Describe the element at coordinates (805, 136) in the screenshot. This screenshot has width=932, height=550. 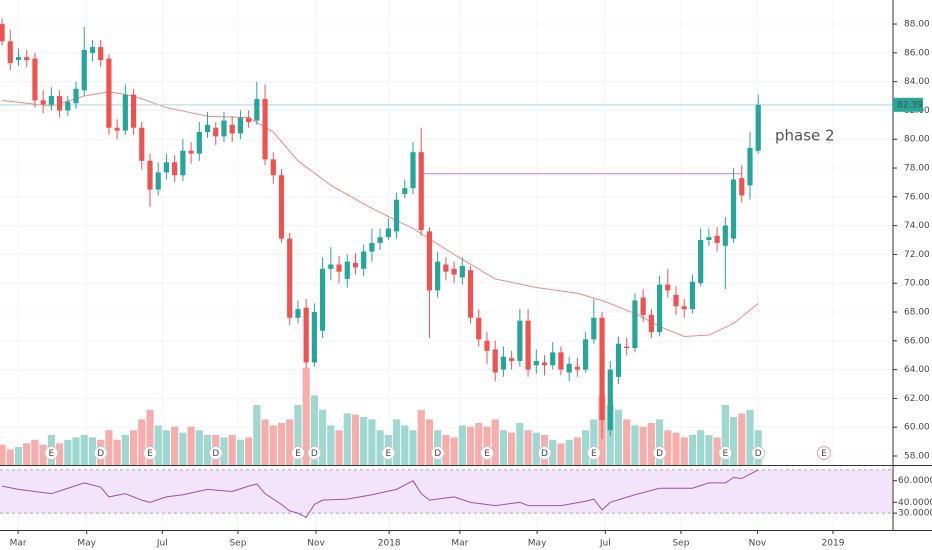
I see `annotation: phase 2` at that location.